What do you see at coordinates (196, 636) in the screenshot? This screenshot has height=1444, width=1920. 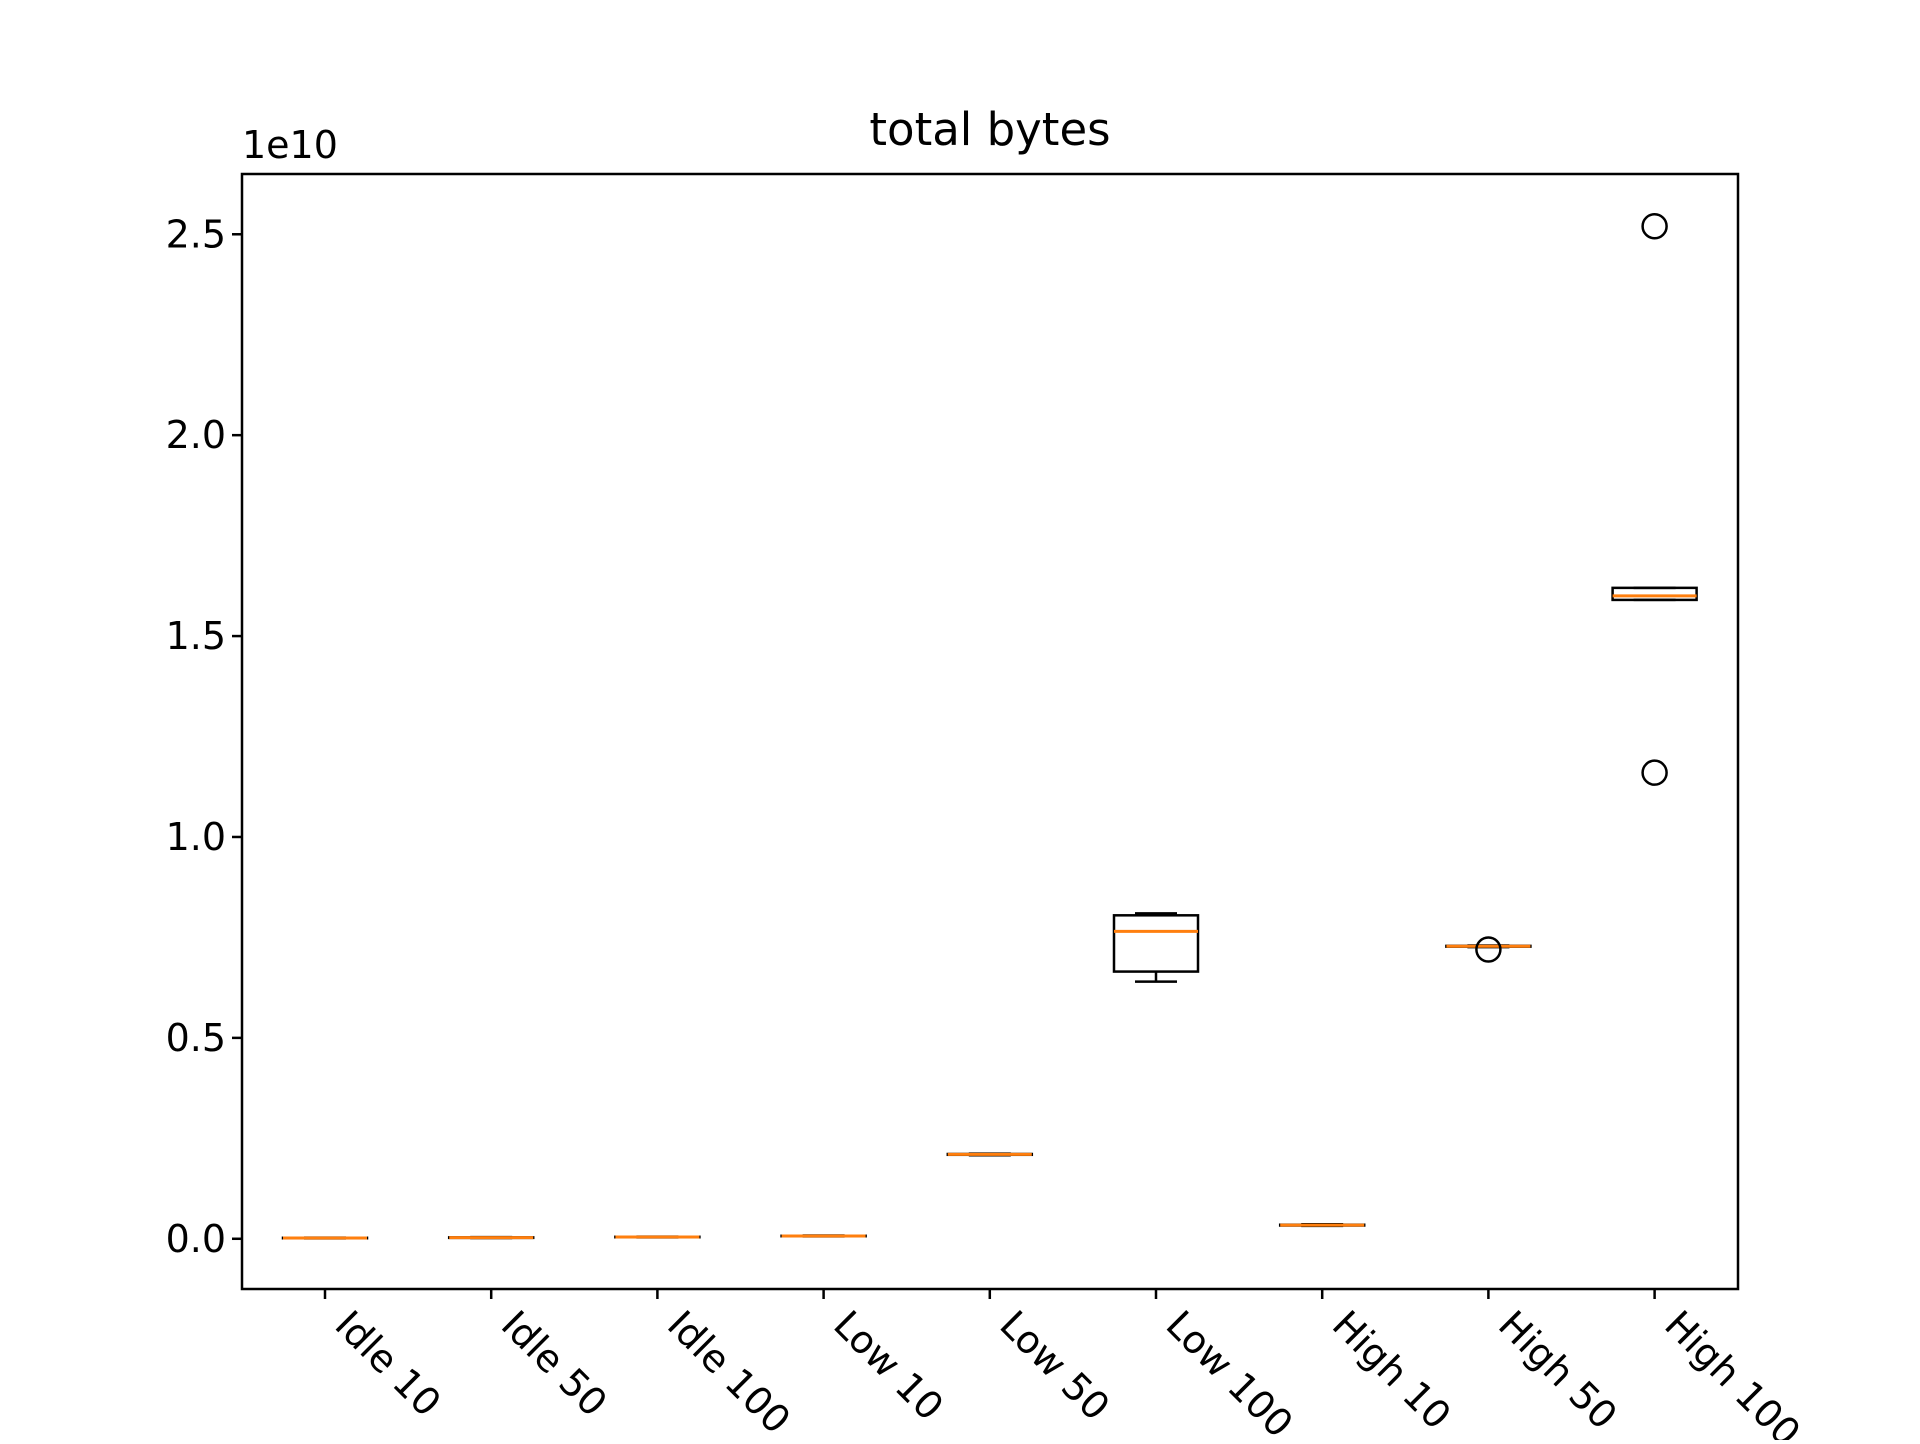 I see `y-tick-label: 1.5` at bounding box center [196, 636].